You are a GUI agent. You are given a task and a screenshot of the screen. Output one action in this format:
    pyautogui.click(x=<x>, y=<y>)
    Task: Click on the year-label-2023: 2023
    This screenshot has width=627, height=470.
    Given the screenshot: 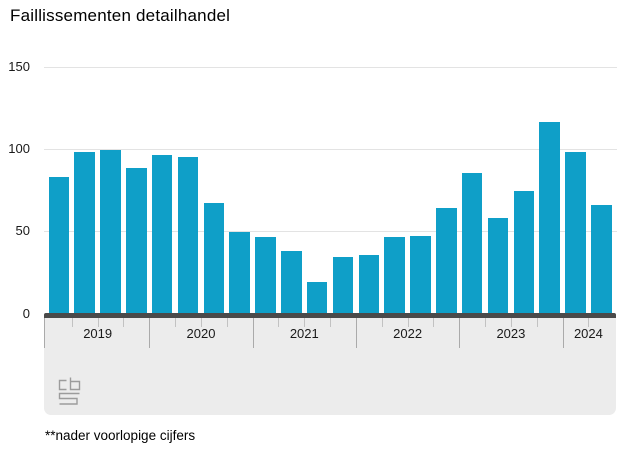 What is the action you would take?
    pyautogui.click(x=511, y=333)
    